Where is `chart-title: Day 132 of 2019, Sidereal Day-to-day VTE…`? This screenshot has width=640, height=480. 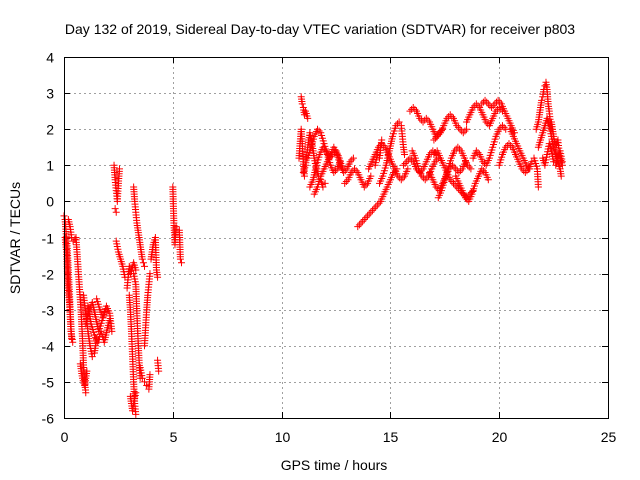 chart-title: Day 132 of 2019, Sidereal Day-to-day VTE… is located at coordinates (320, 29).